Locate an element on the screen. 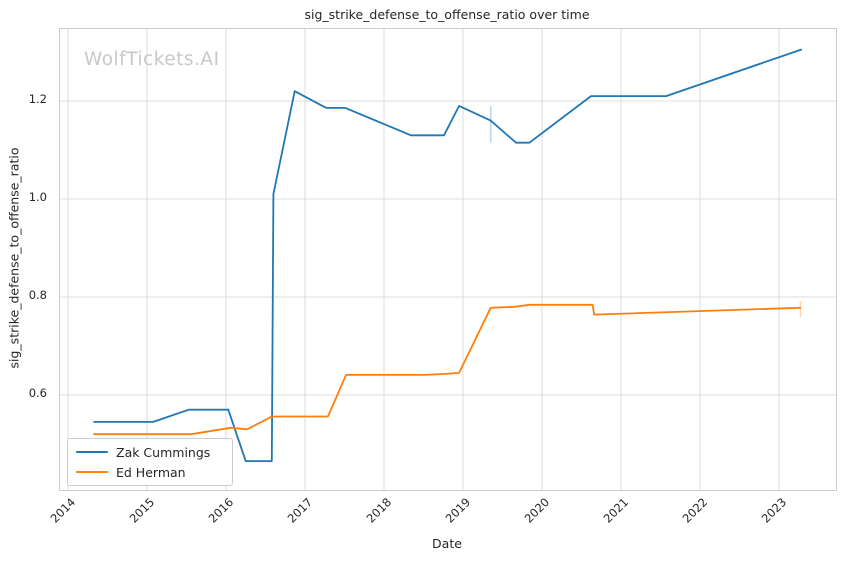 This screenshot has height=561, width=844. y-tick-label: 0.6 is located at coordinates (37, 392).